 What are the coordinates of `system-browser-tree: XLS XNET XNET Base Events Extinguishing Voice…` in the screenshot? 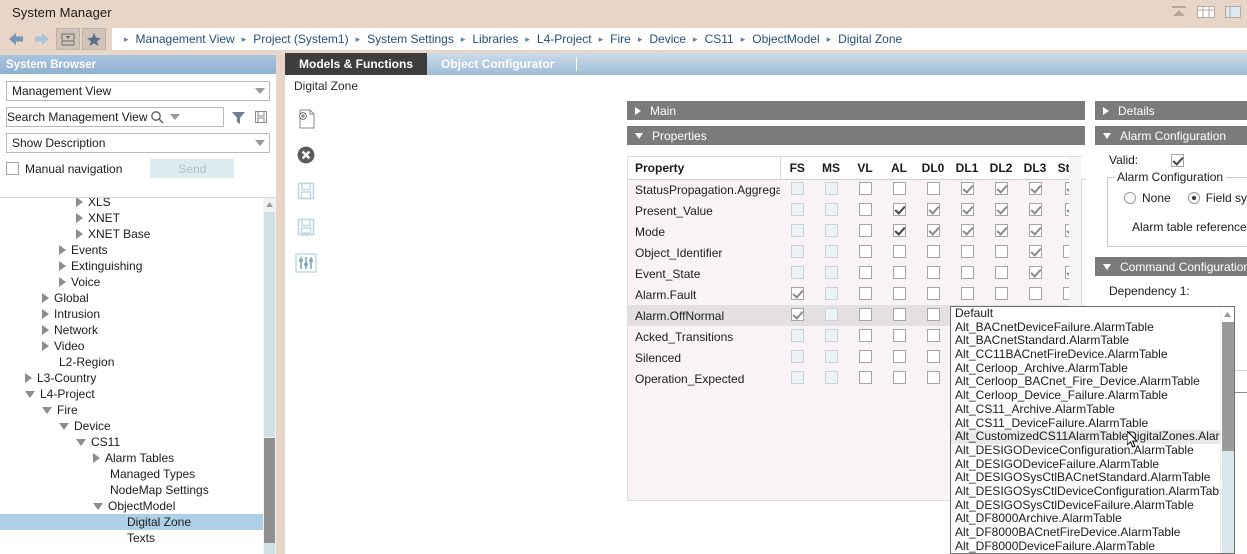 It's located at (138, 375).